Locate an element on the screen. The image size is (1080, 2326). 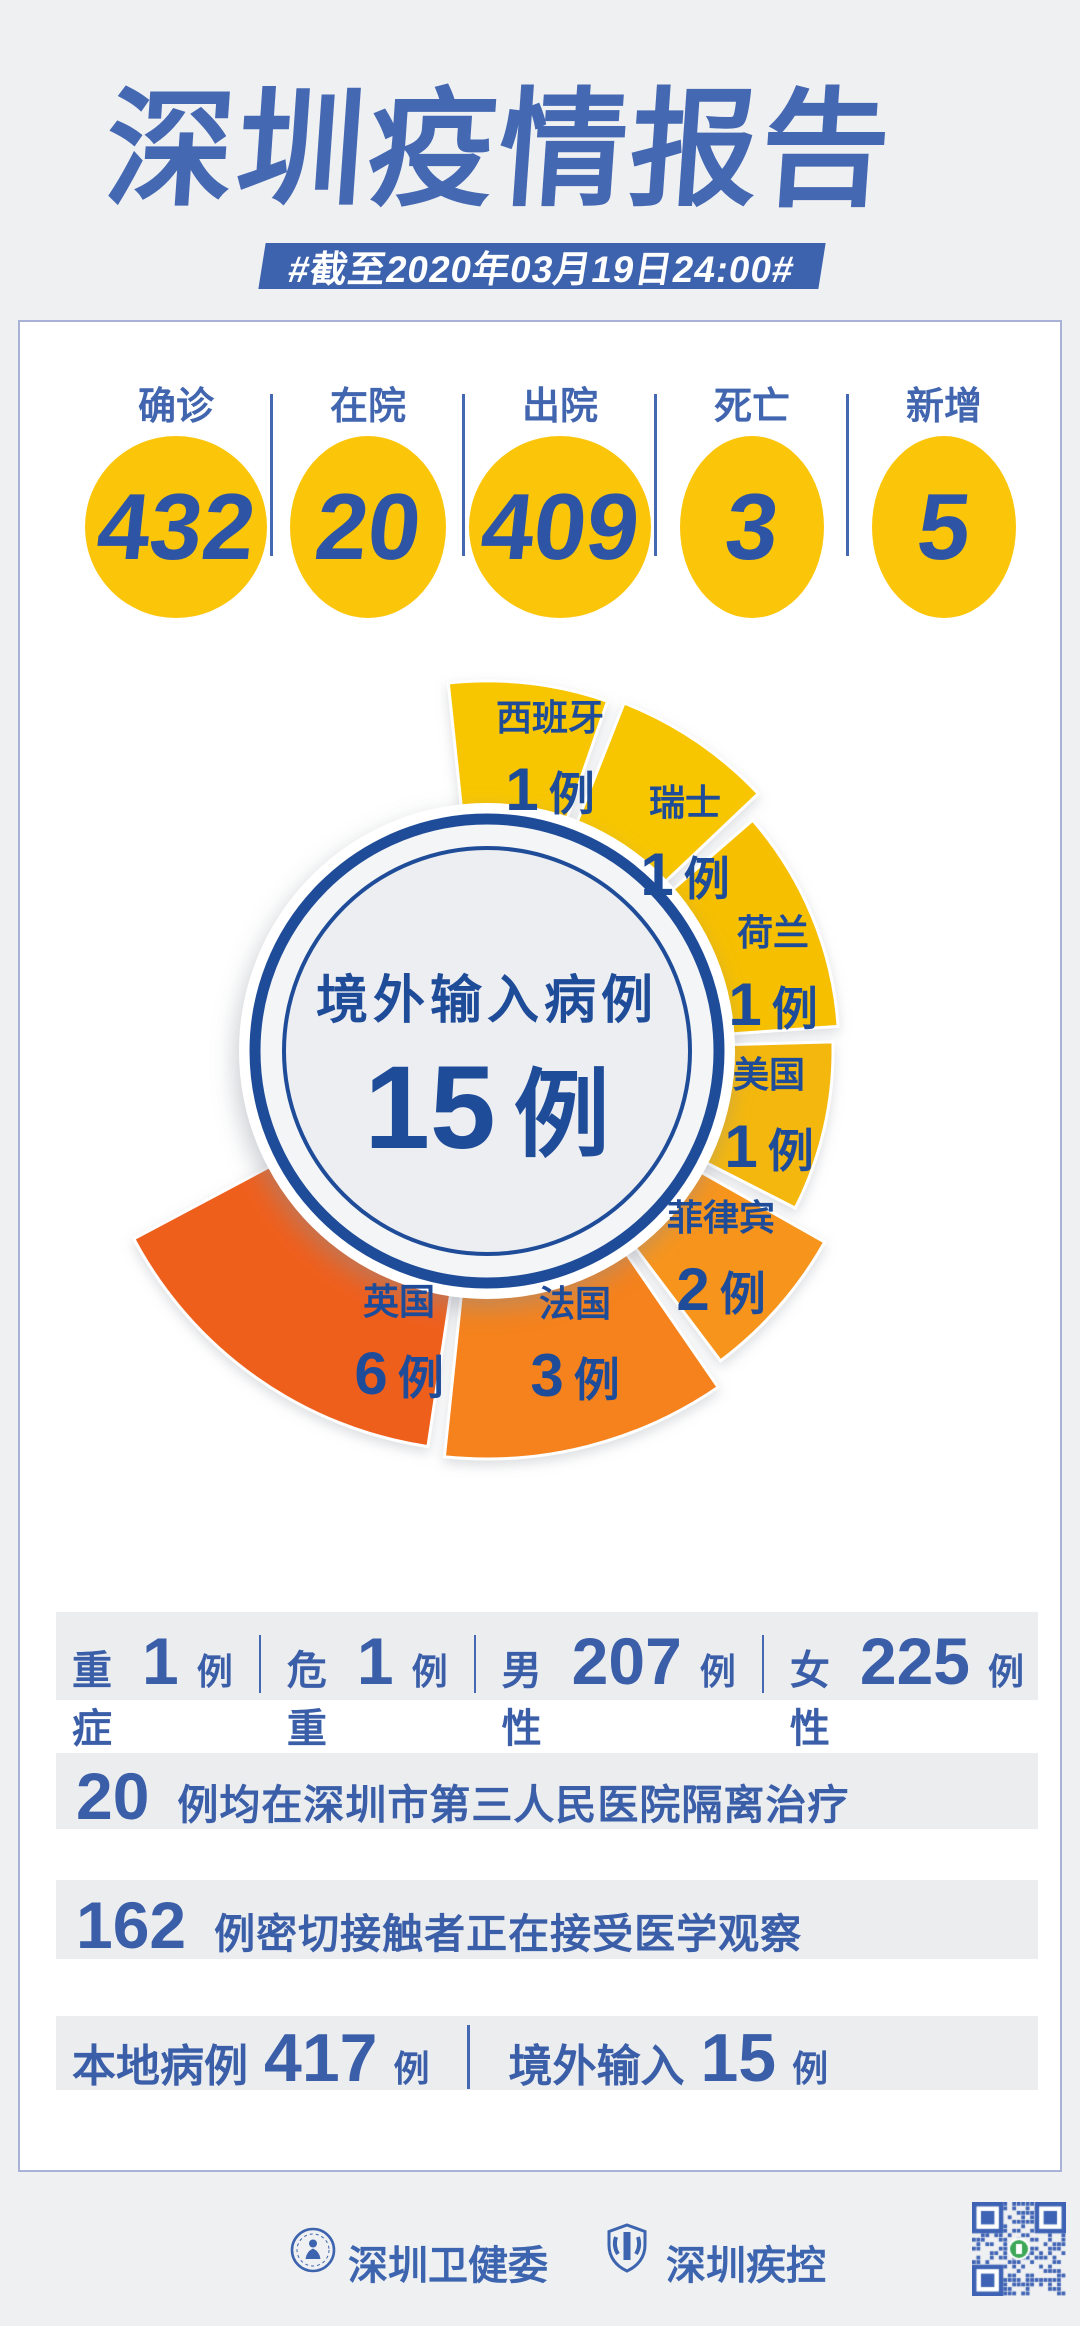
chart-segment-name: 菲律宾 is located at coordinates (721, 1217).